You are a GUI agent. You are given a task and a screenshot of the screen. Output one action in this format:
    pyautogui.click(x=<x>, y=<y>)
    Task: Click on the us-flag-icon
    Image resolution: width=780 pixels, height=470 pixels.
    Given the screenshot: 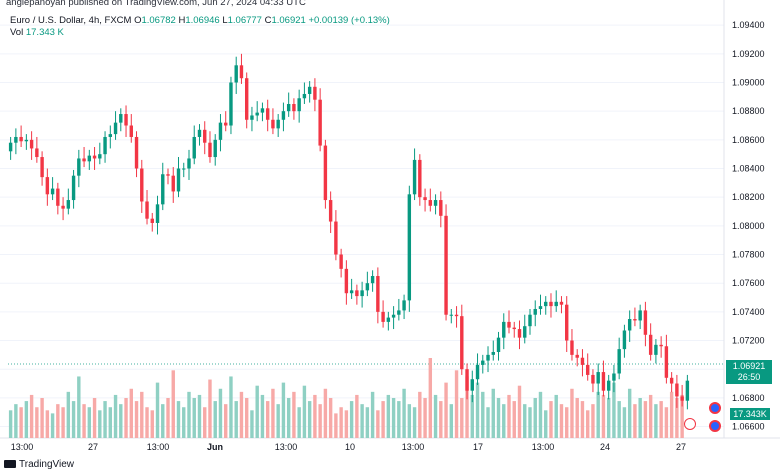 What is the action you would take?
    pyautogui.click(x=690, y=424)
    